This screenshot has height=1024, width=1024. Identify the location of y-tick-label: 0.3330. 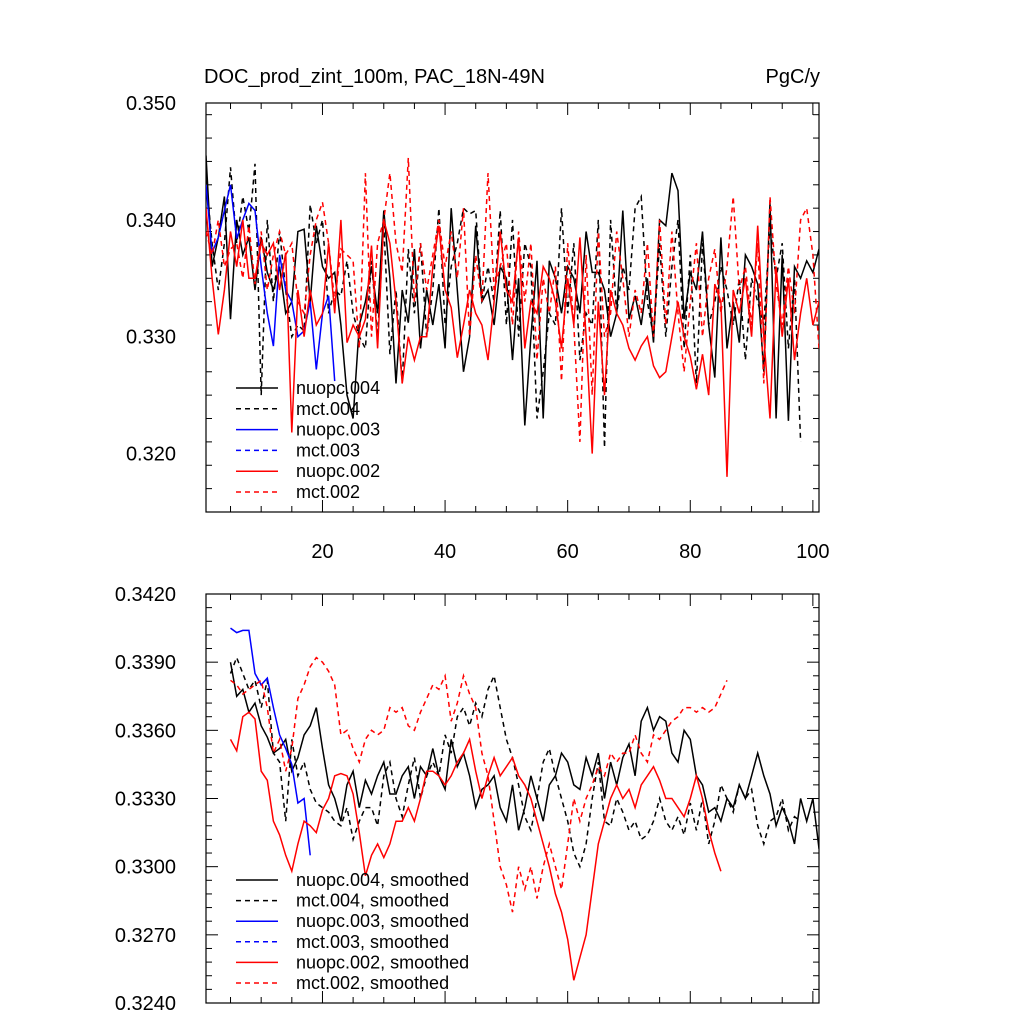
(145, 800).